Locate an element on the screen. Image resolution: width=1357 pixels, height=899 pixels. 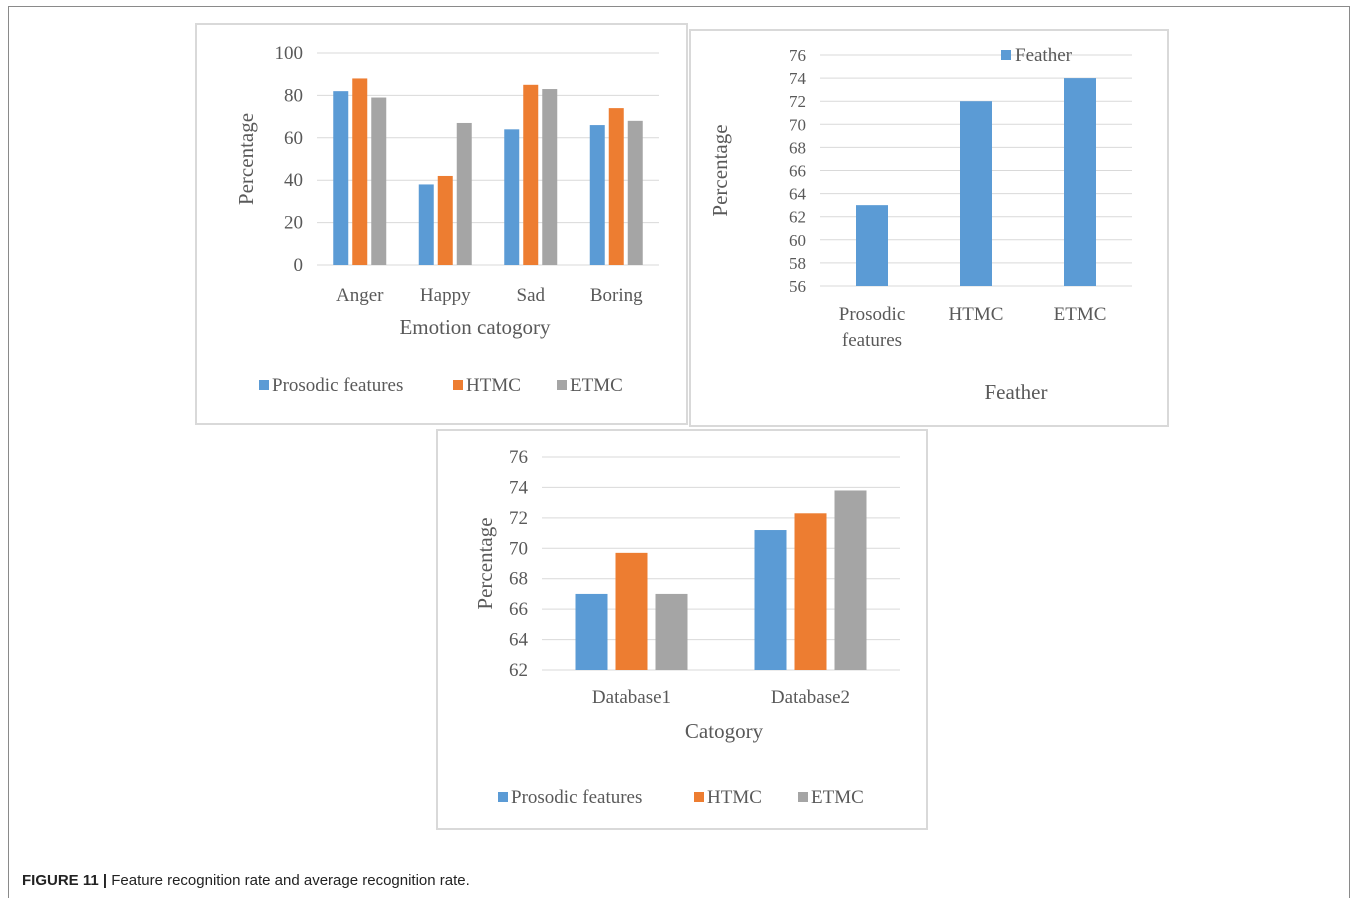
figure-caption-label: FIGURE 11 | is located at coordinates (65, 880).